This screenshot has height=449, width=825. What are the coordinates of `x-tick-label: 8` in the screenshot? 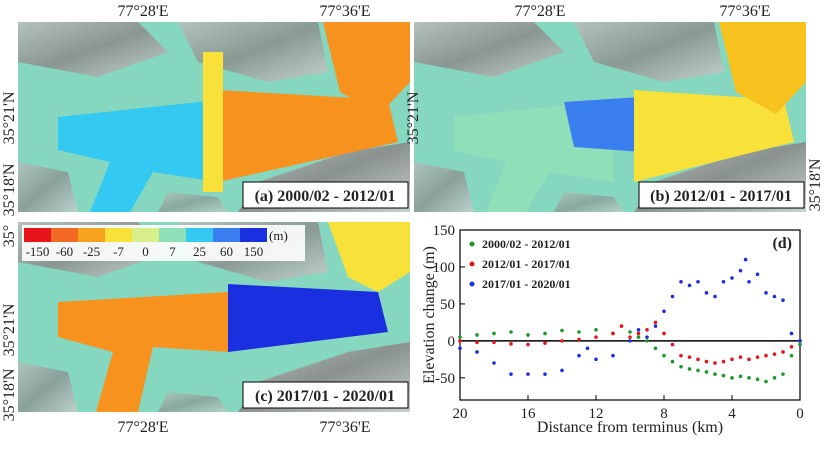 It's located at (664, 414).